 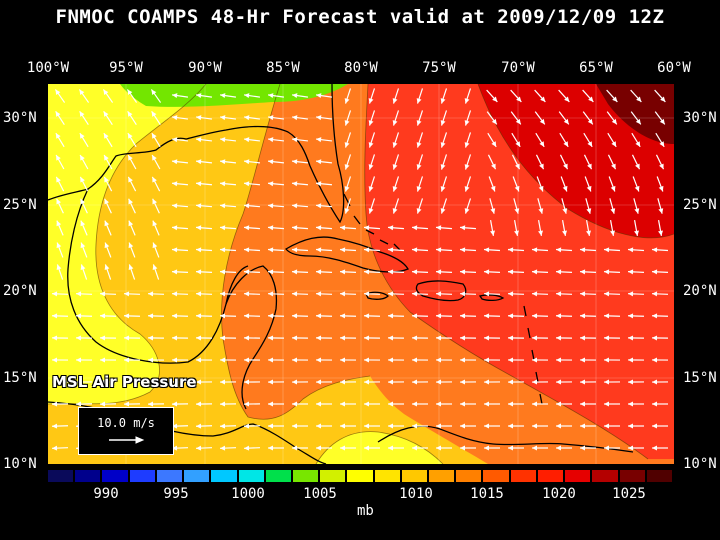 What do you see at coordinates (347, 254) in the screenshot?
I see `cuba` at bounding box center [347, 254].